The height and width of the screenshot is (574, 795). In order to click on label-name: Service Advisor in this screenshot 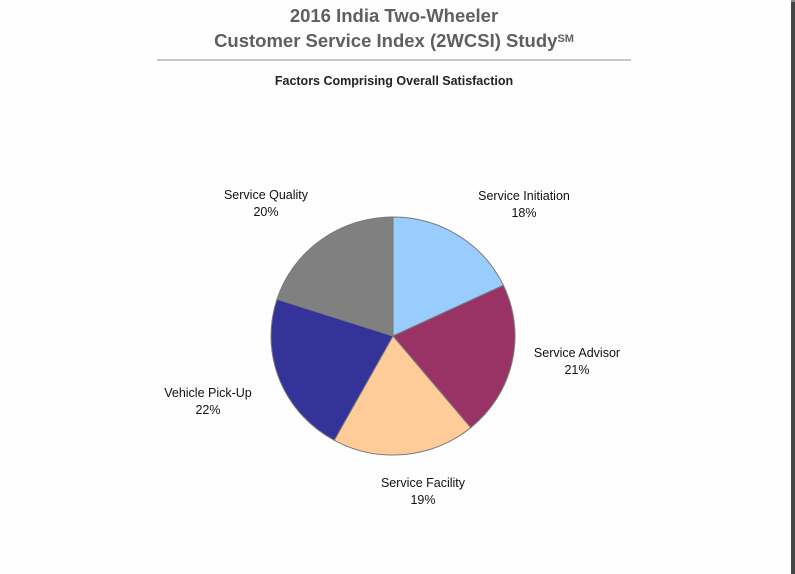, I will do `click(577, 353)`.